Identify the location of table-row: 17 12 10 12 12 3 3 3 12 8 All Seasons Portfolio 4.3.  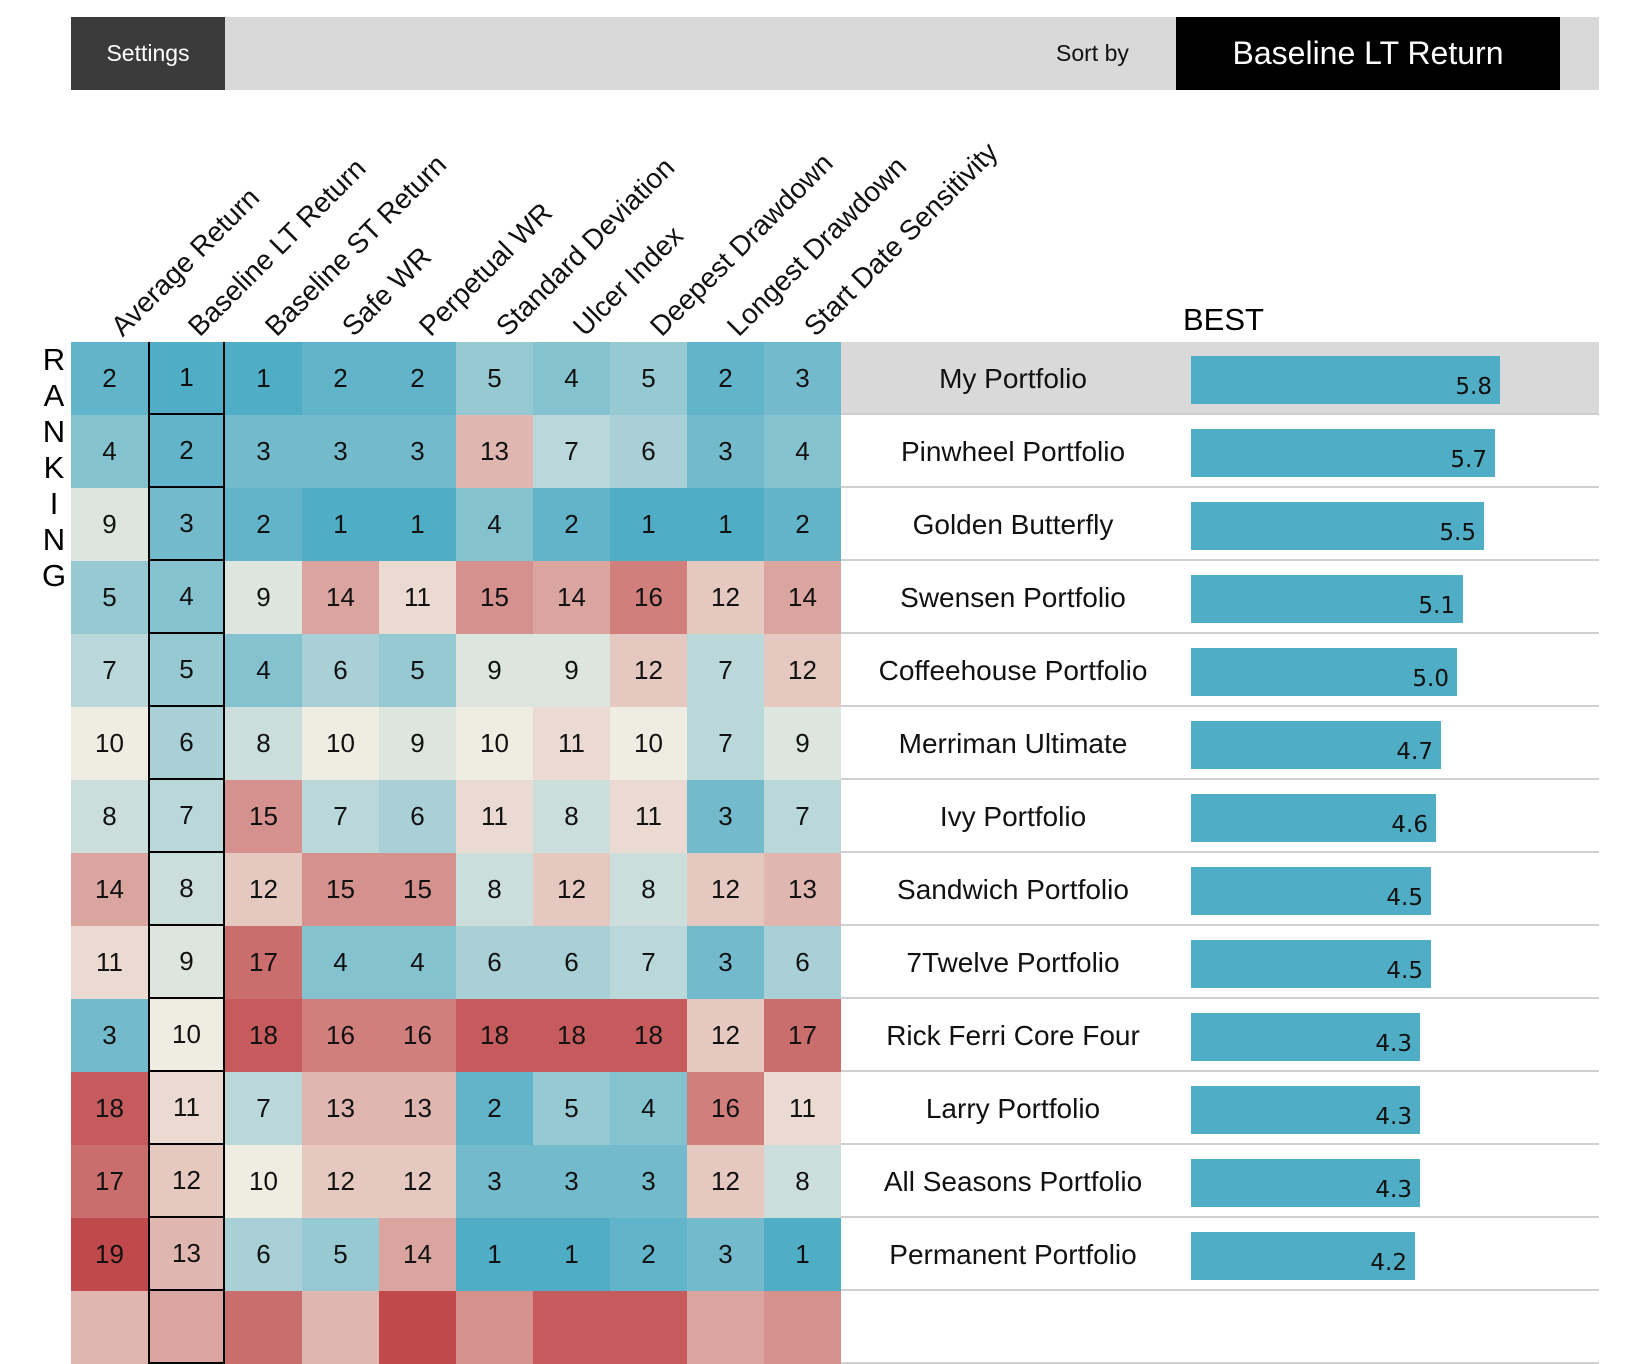
(835, 1181).